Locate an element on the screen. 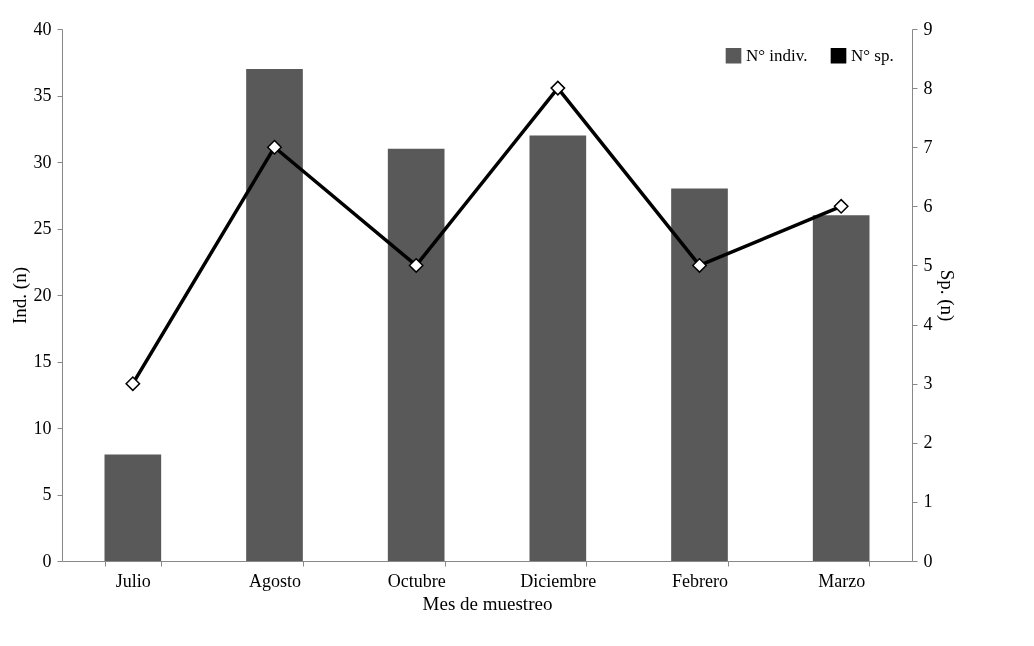 This screenshot has height=646, width=1034. y-tick-label: 0 is located at coordinates (47, 560).